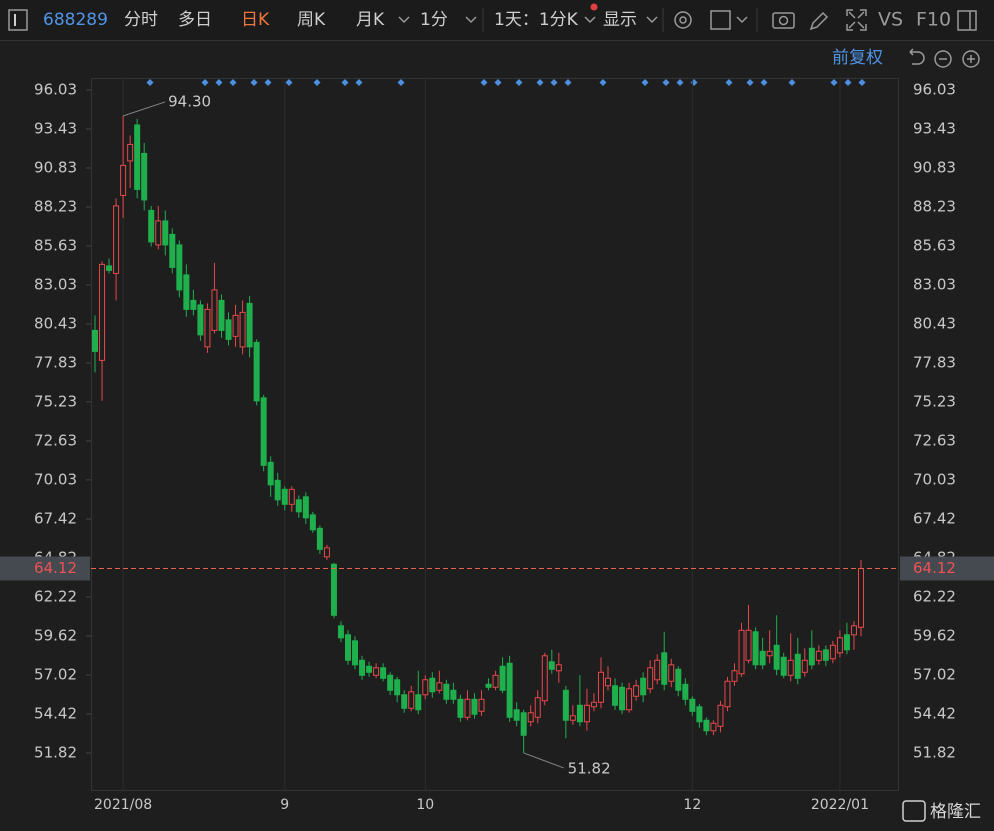 This screenshot has height=831, width=994. What do you see at coordinates (370, 20) in the screenshot?
I see `tab: 月K` at bounding box center [370, 20].